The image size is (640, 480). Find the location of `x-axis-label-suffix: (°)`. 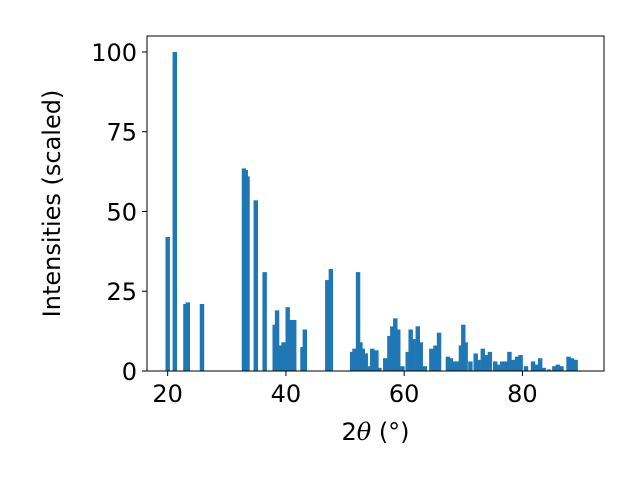

x-axis-label-suffix: (°) is located at coordinates (390, 432).